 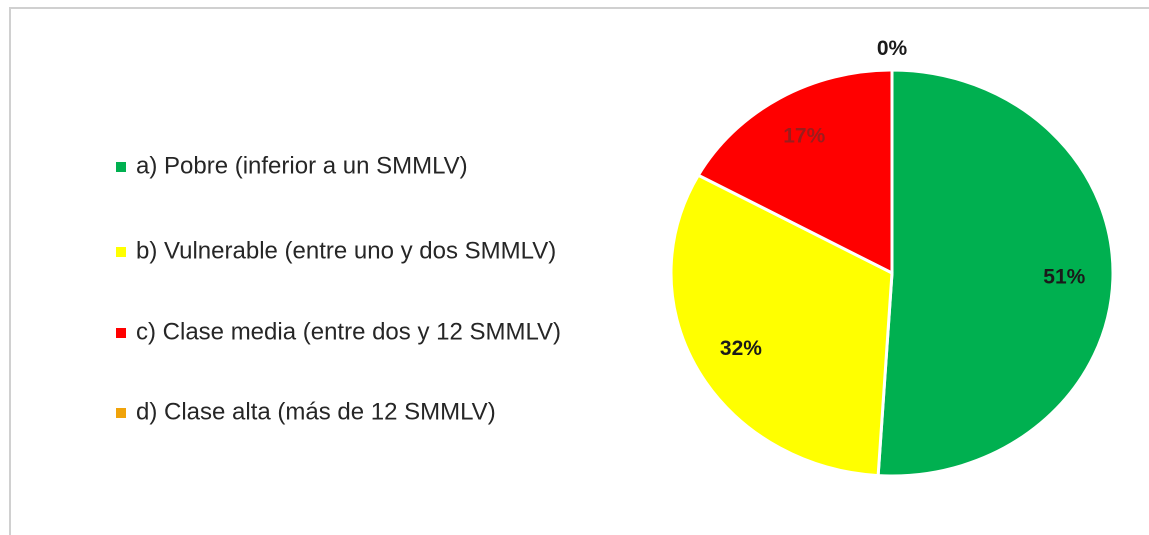 What do you see at coordinates (316, 411) in the screenshot?
I see `legend-label: d) Clase alta (más de 12 SMMLV)` at bounding box center [316, 411].